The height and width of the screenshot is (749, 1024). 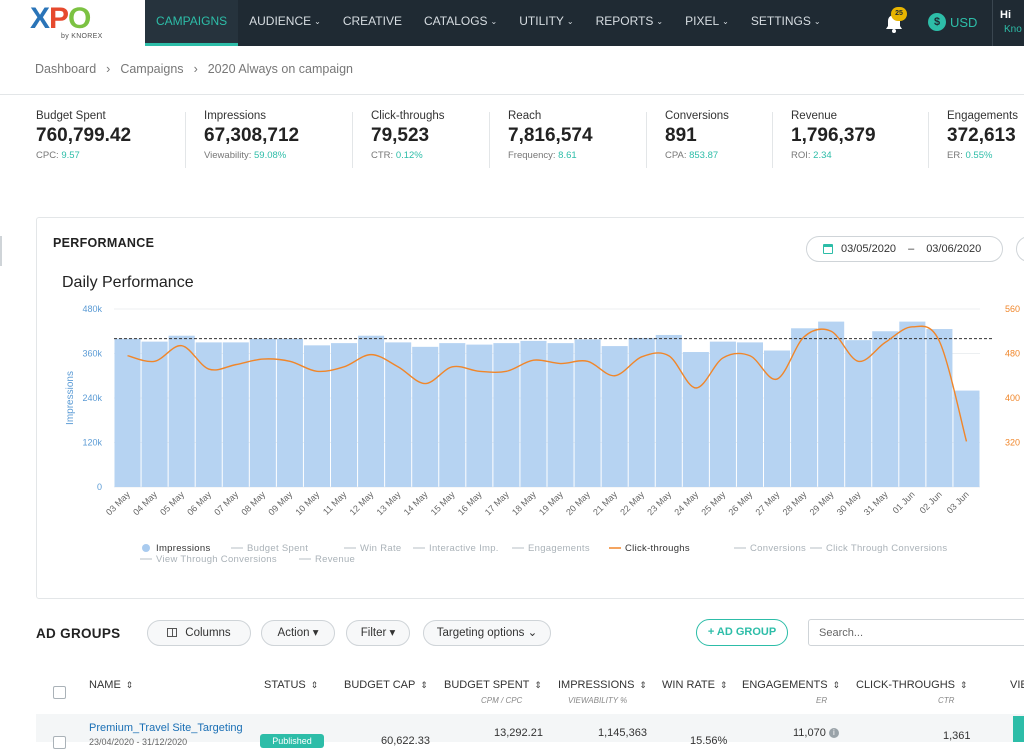 I want to click on date-range-picker: 03/05/2020 – 03/06/2020, so click(x=904, y=249).